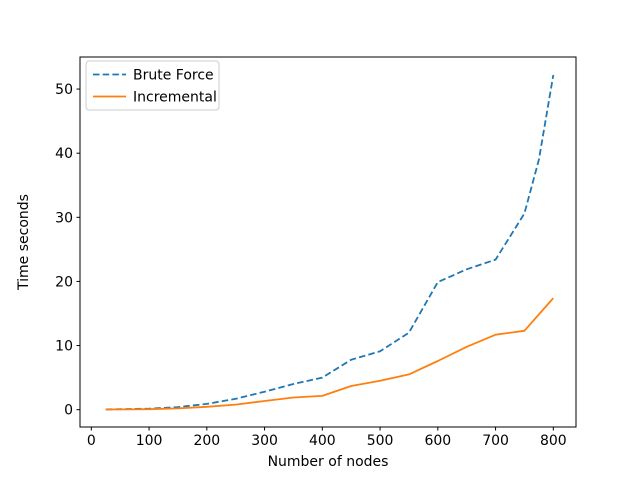  I want to click on x-tick-label: 0, so click(91, 441).